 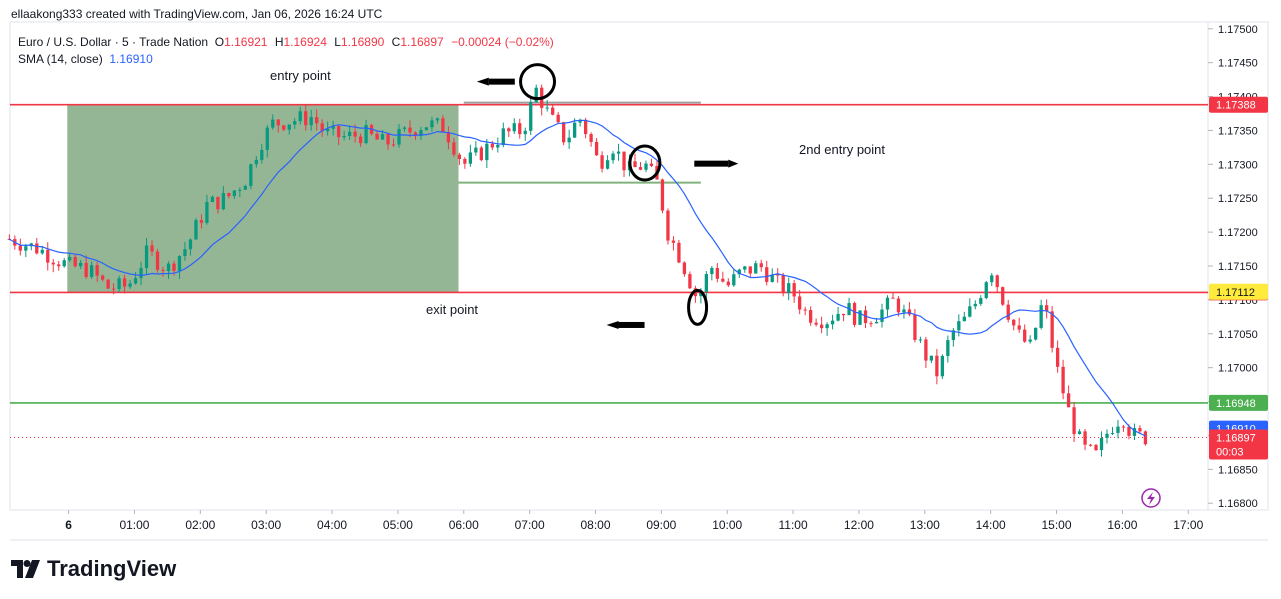 I want to click on time-tick-label: 07:00, so click(x=530, y=525).